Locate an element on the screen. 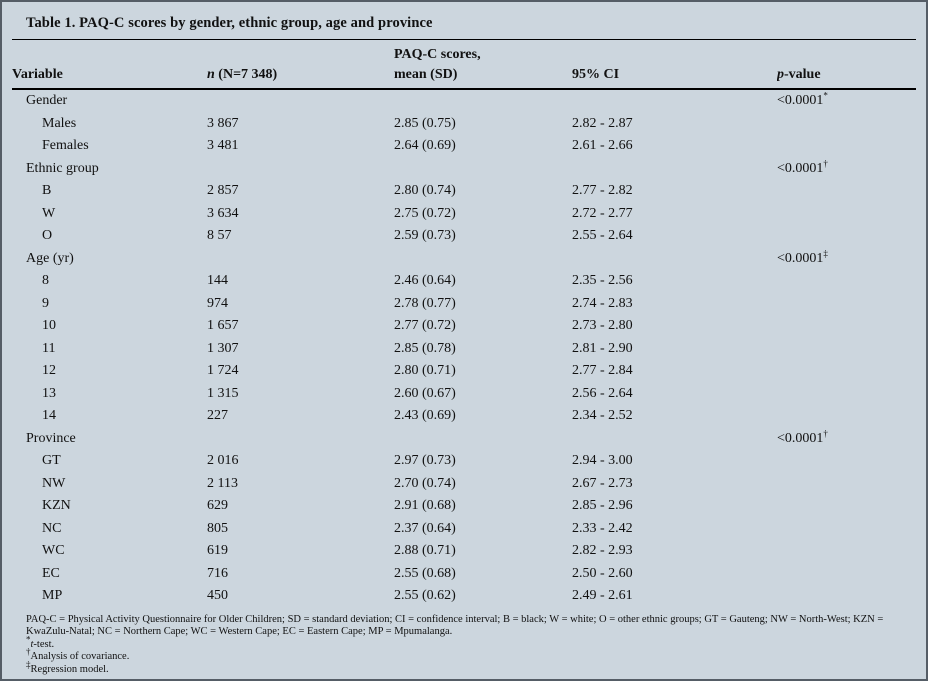 Image resolution: width=928 pixels, height=681 pixels. header-95-ci: 95% CI is located at coordinates (674, 76).